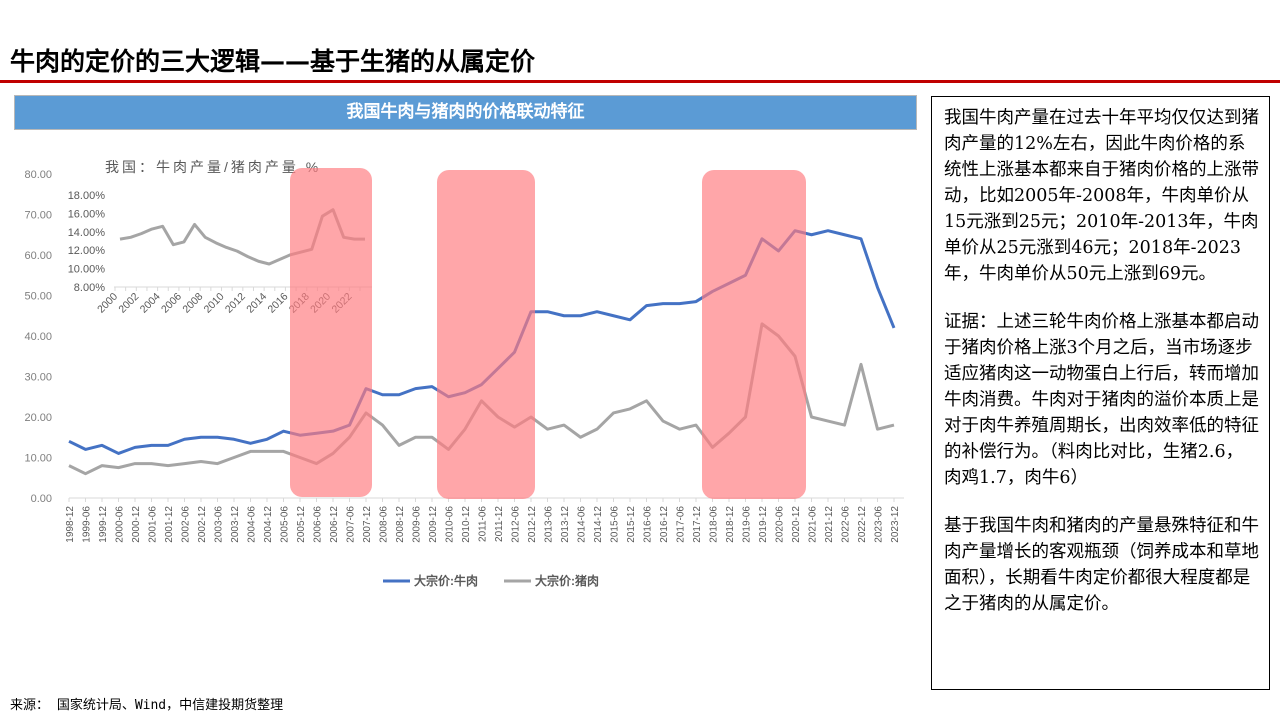 This screenshot has height=720, width=1280. Describe the element at coordinates (70, 524) in the screenshot. I see `x-axis-label: 1998-12` at that location.